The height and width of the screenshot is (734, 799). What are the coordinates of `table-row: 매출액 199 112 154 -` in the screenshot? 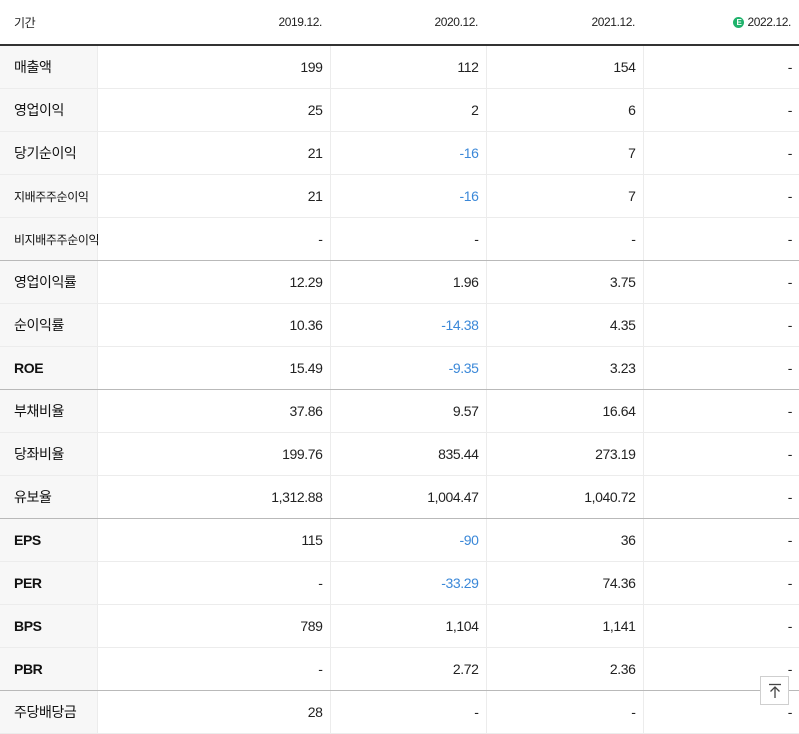 It's located at (399, 67).